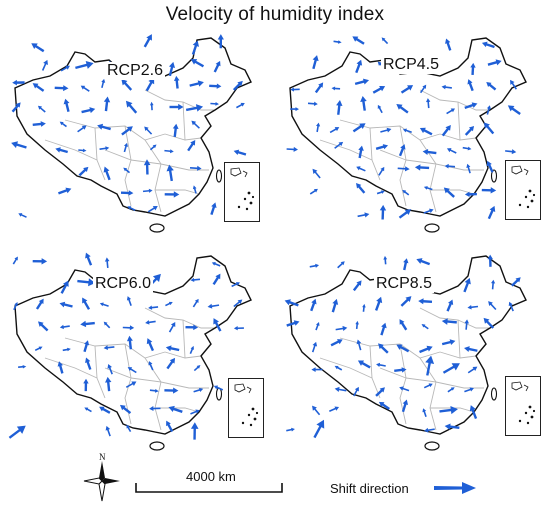 The image size is (550, 512). I want to click on island-outline, so click(432, 446).